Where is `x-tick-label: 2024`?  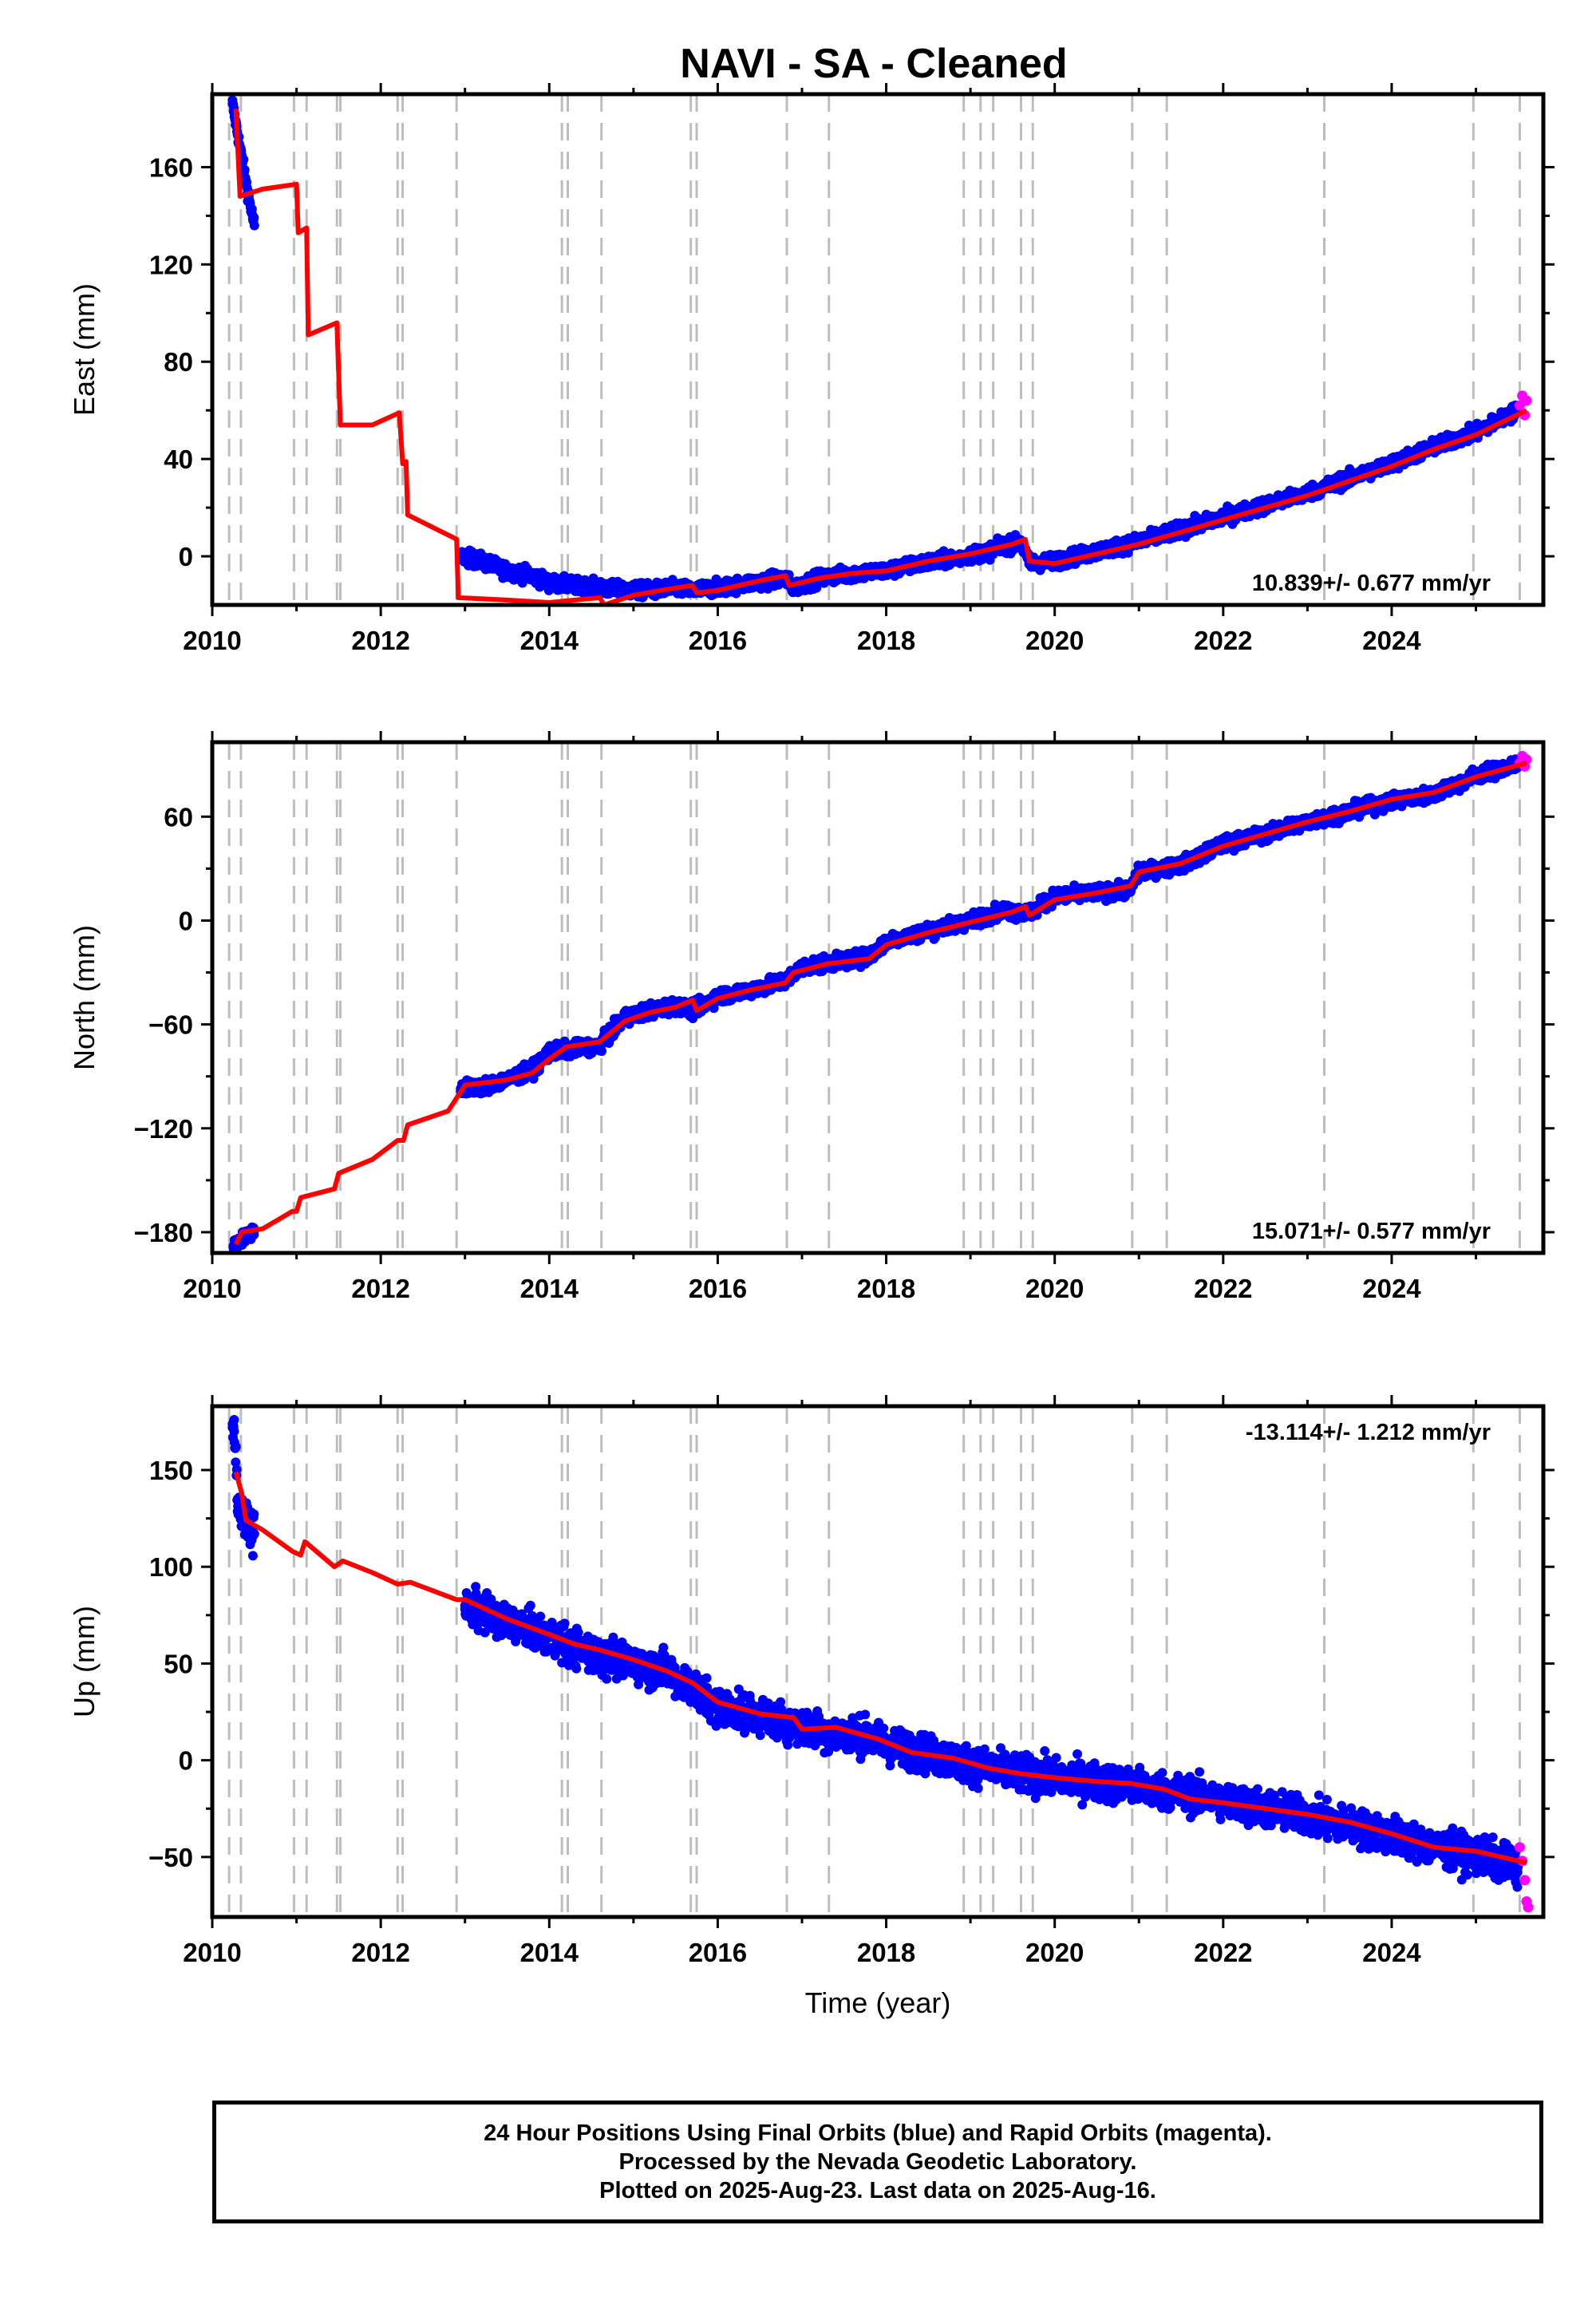 x-tick-label: 2024 is located at coordinates (1391, 640).